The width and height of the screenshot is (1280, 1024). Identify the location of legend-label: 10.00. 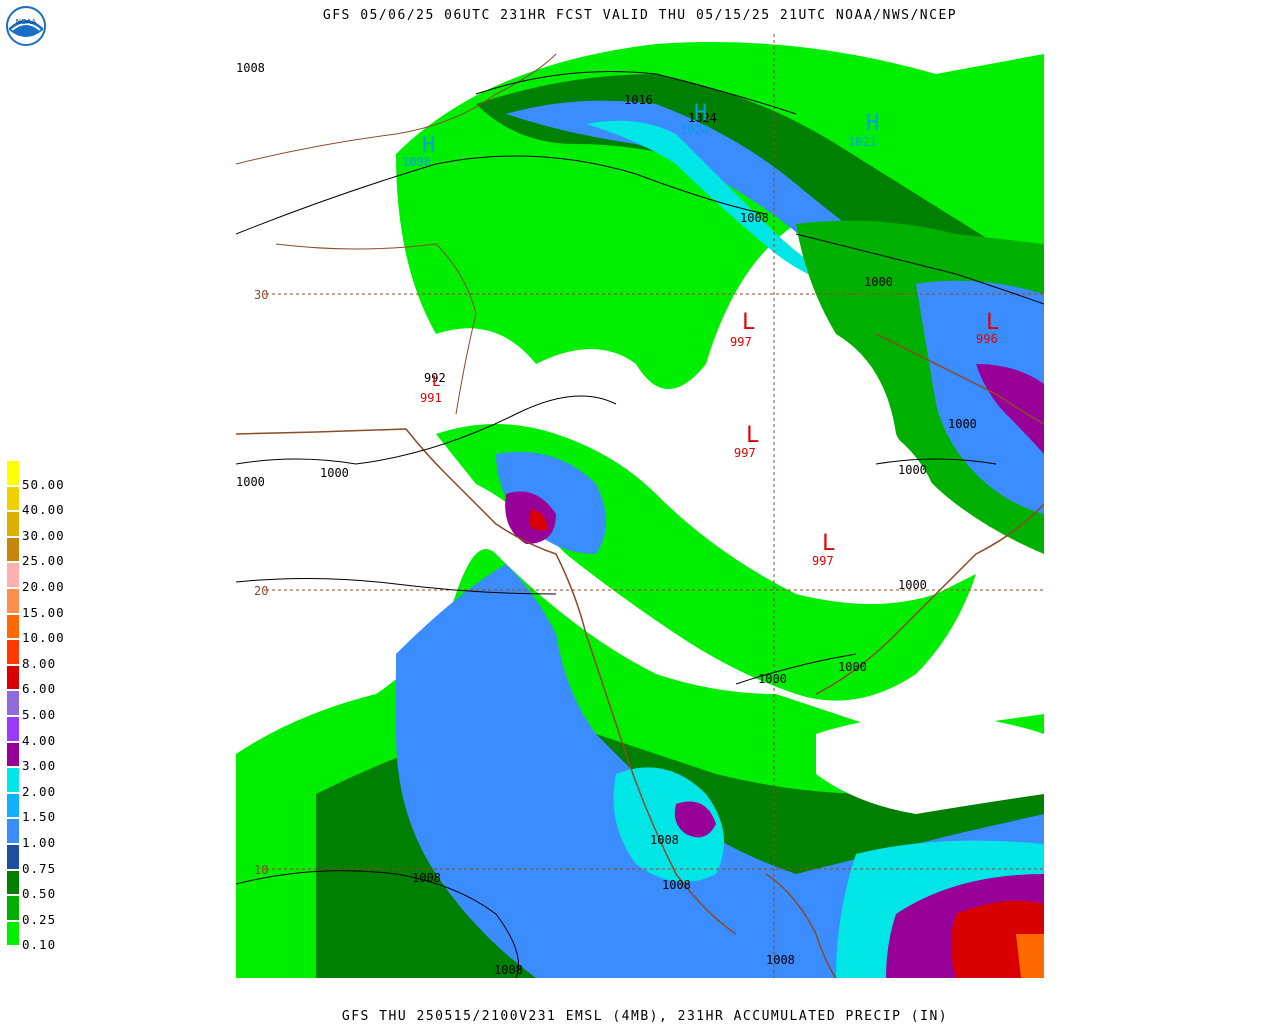
(43, 638).